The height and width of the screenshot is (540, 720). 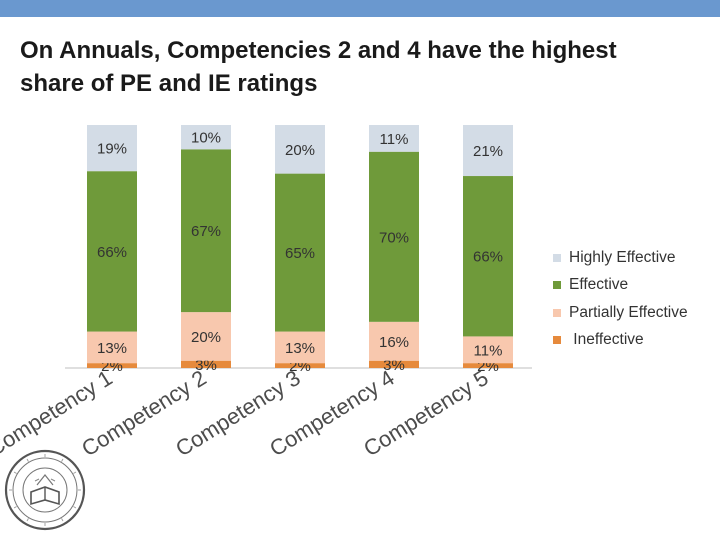 I want to click on district-seal-icon, so click(x=45, y=490).